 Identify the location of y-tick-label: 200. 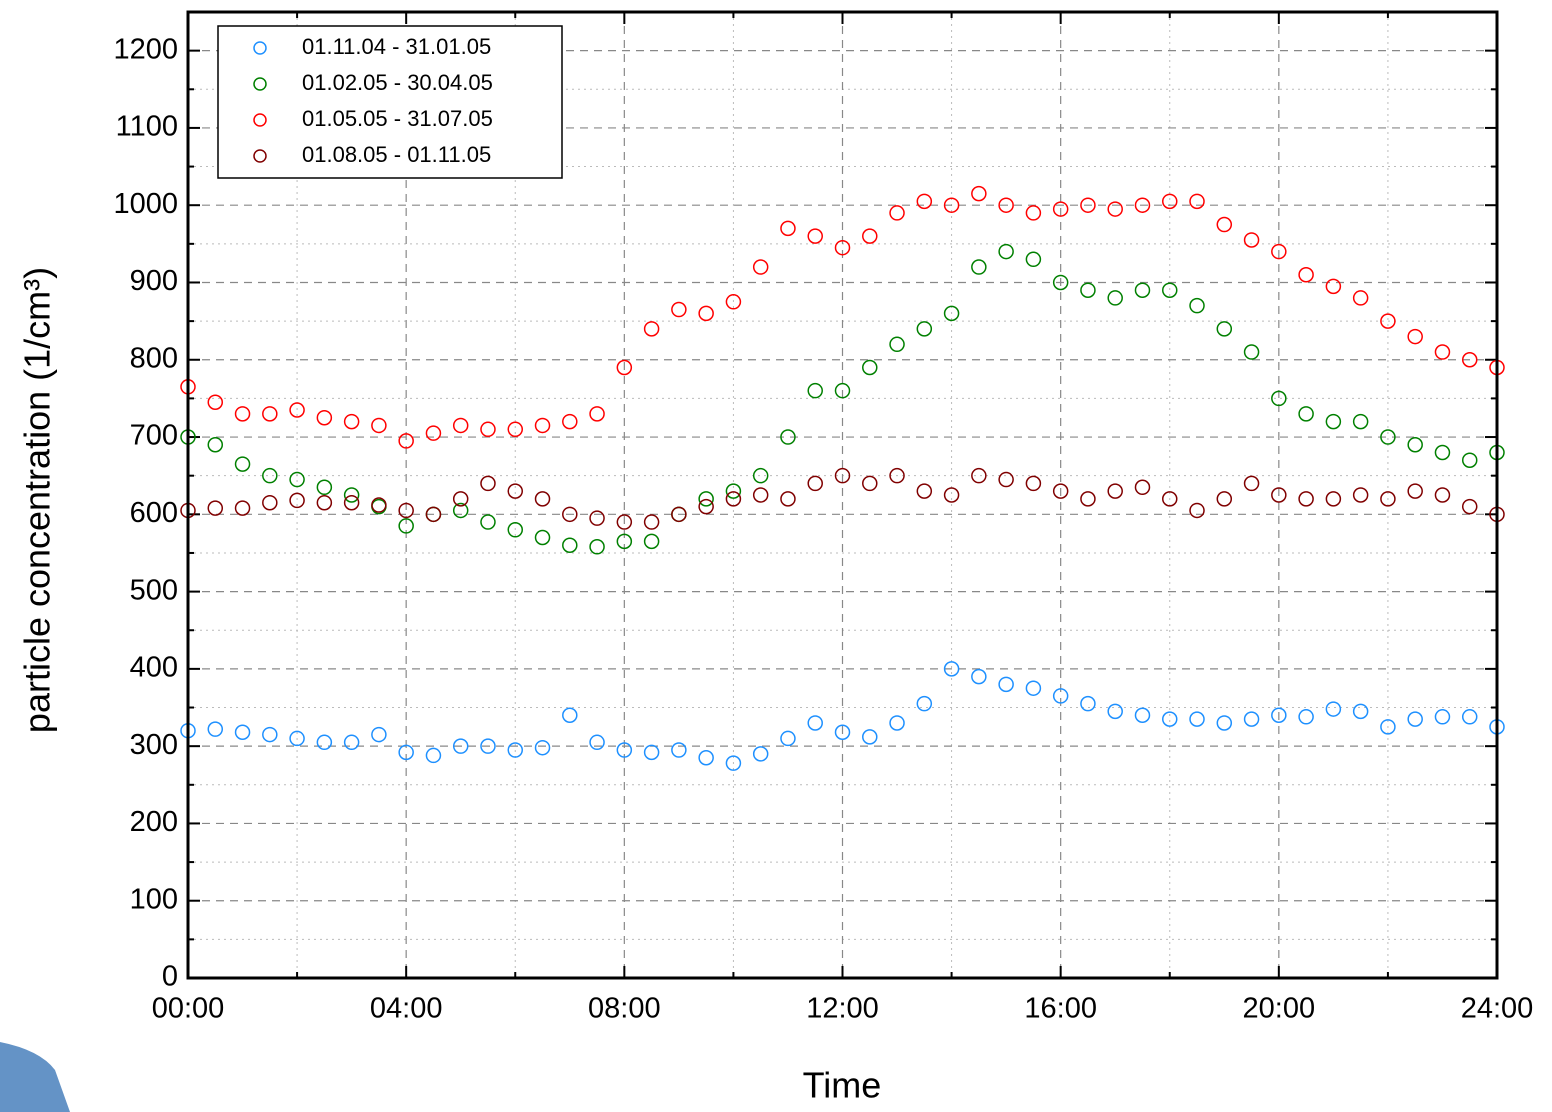
(154, 822).